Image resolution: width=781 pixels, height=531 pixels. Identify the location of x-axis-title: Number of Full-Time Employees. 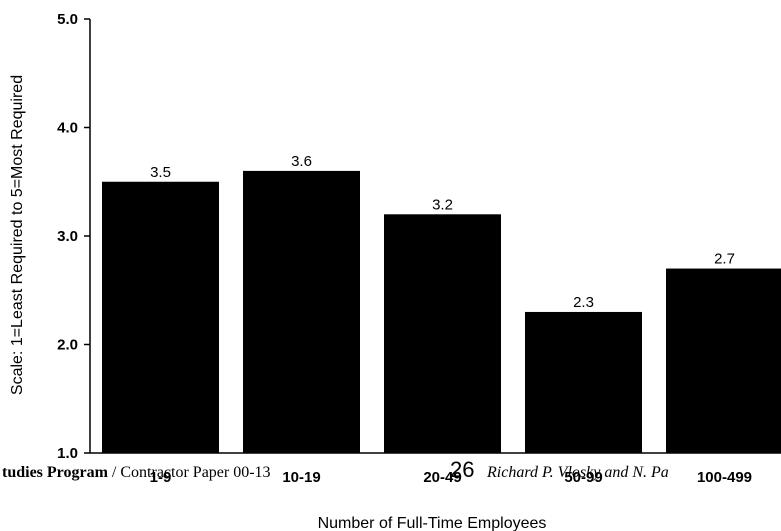
(432, 523).